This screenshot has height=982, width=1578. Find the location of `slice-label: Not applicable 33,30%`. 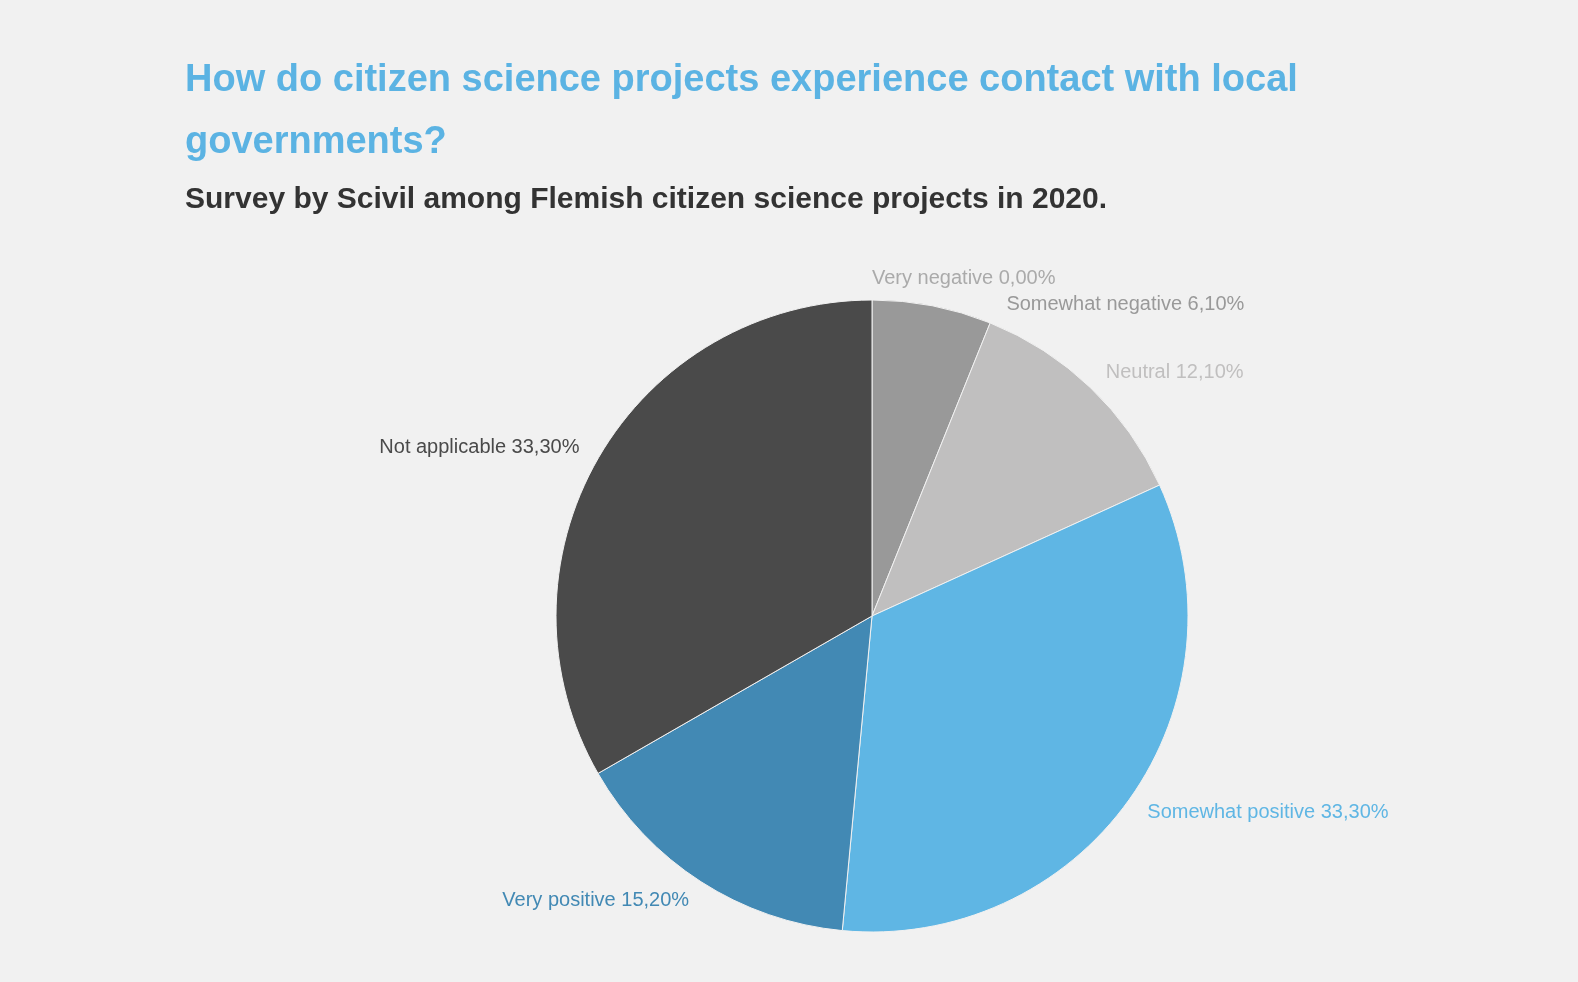

slice-label: Not applicable 33,30% is located at coordinates (479, 445).